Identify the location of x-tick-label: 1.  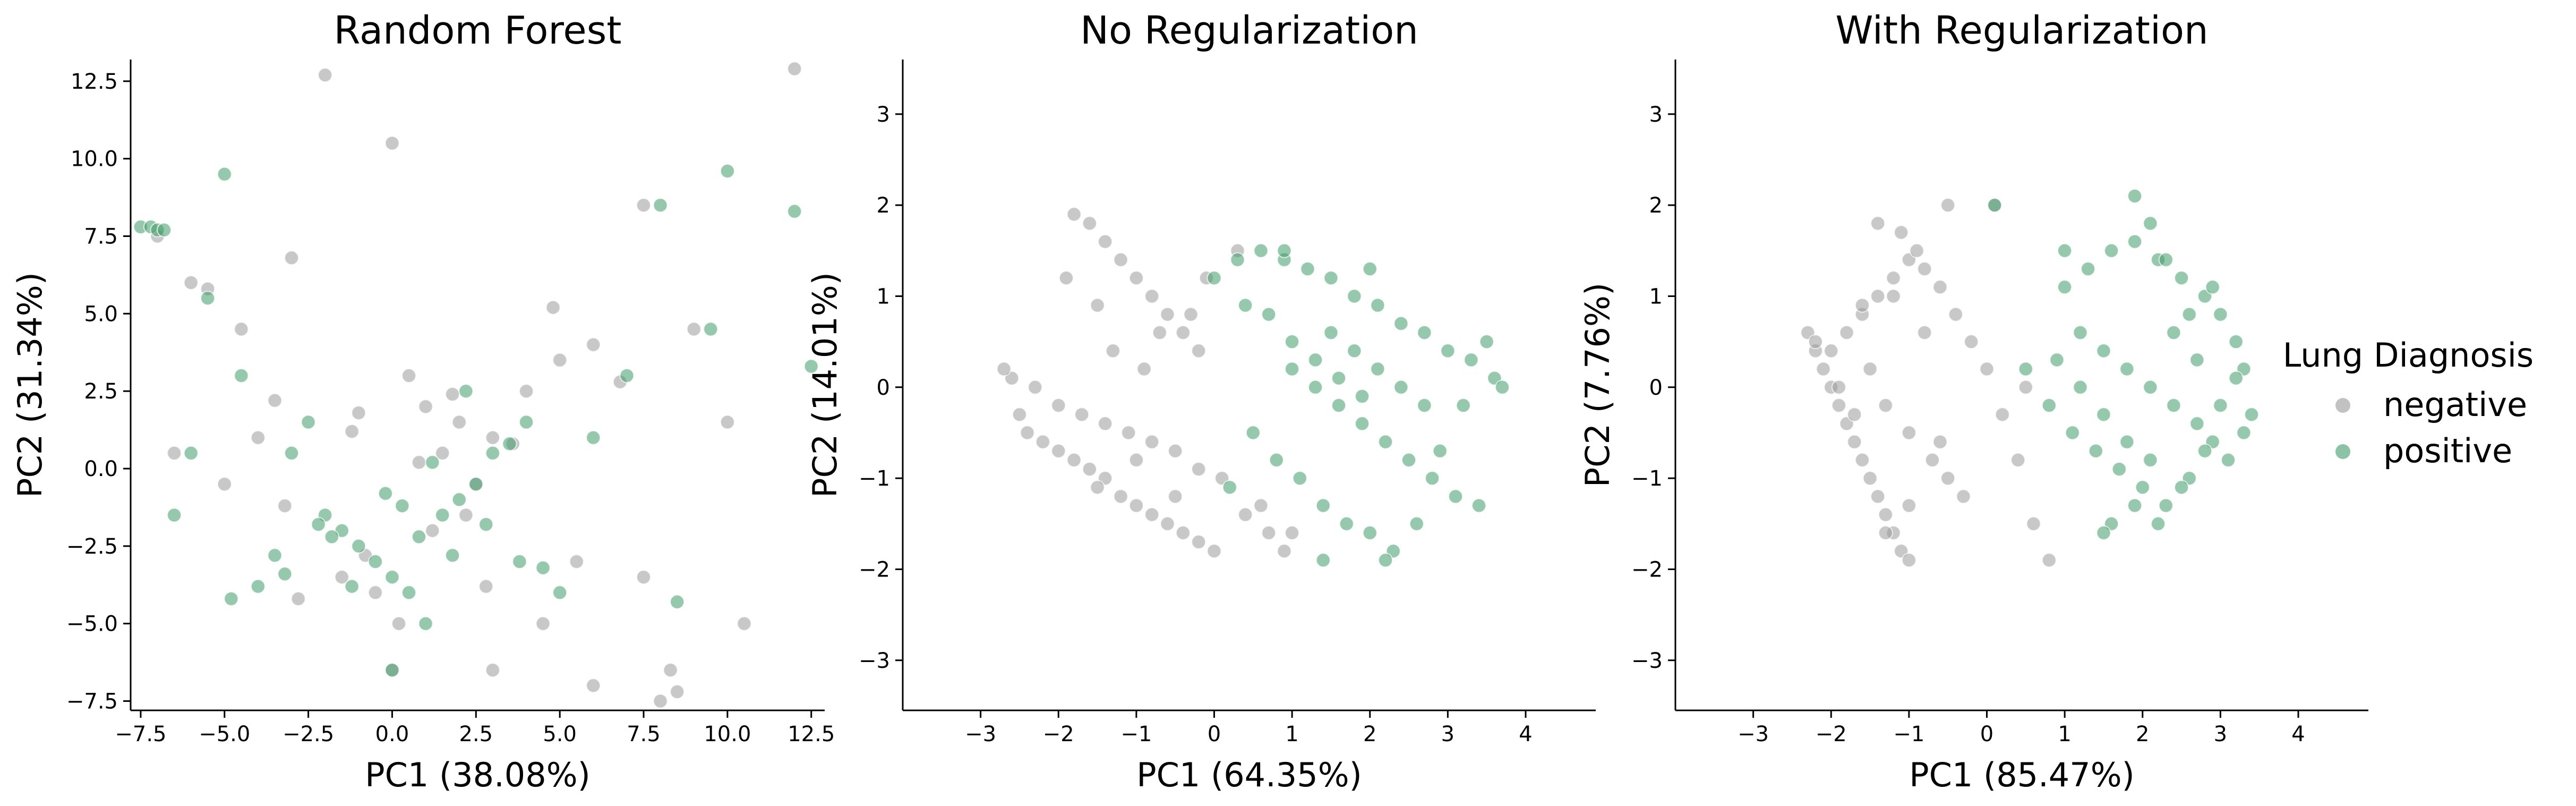
(2064, 734).